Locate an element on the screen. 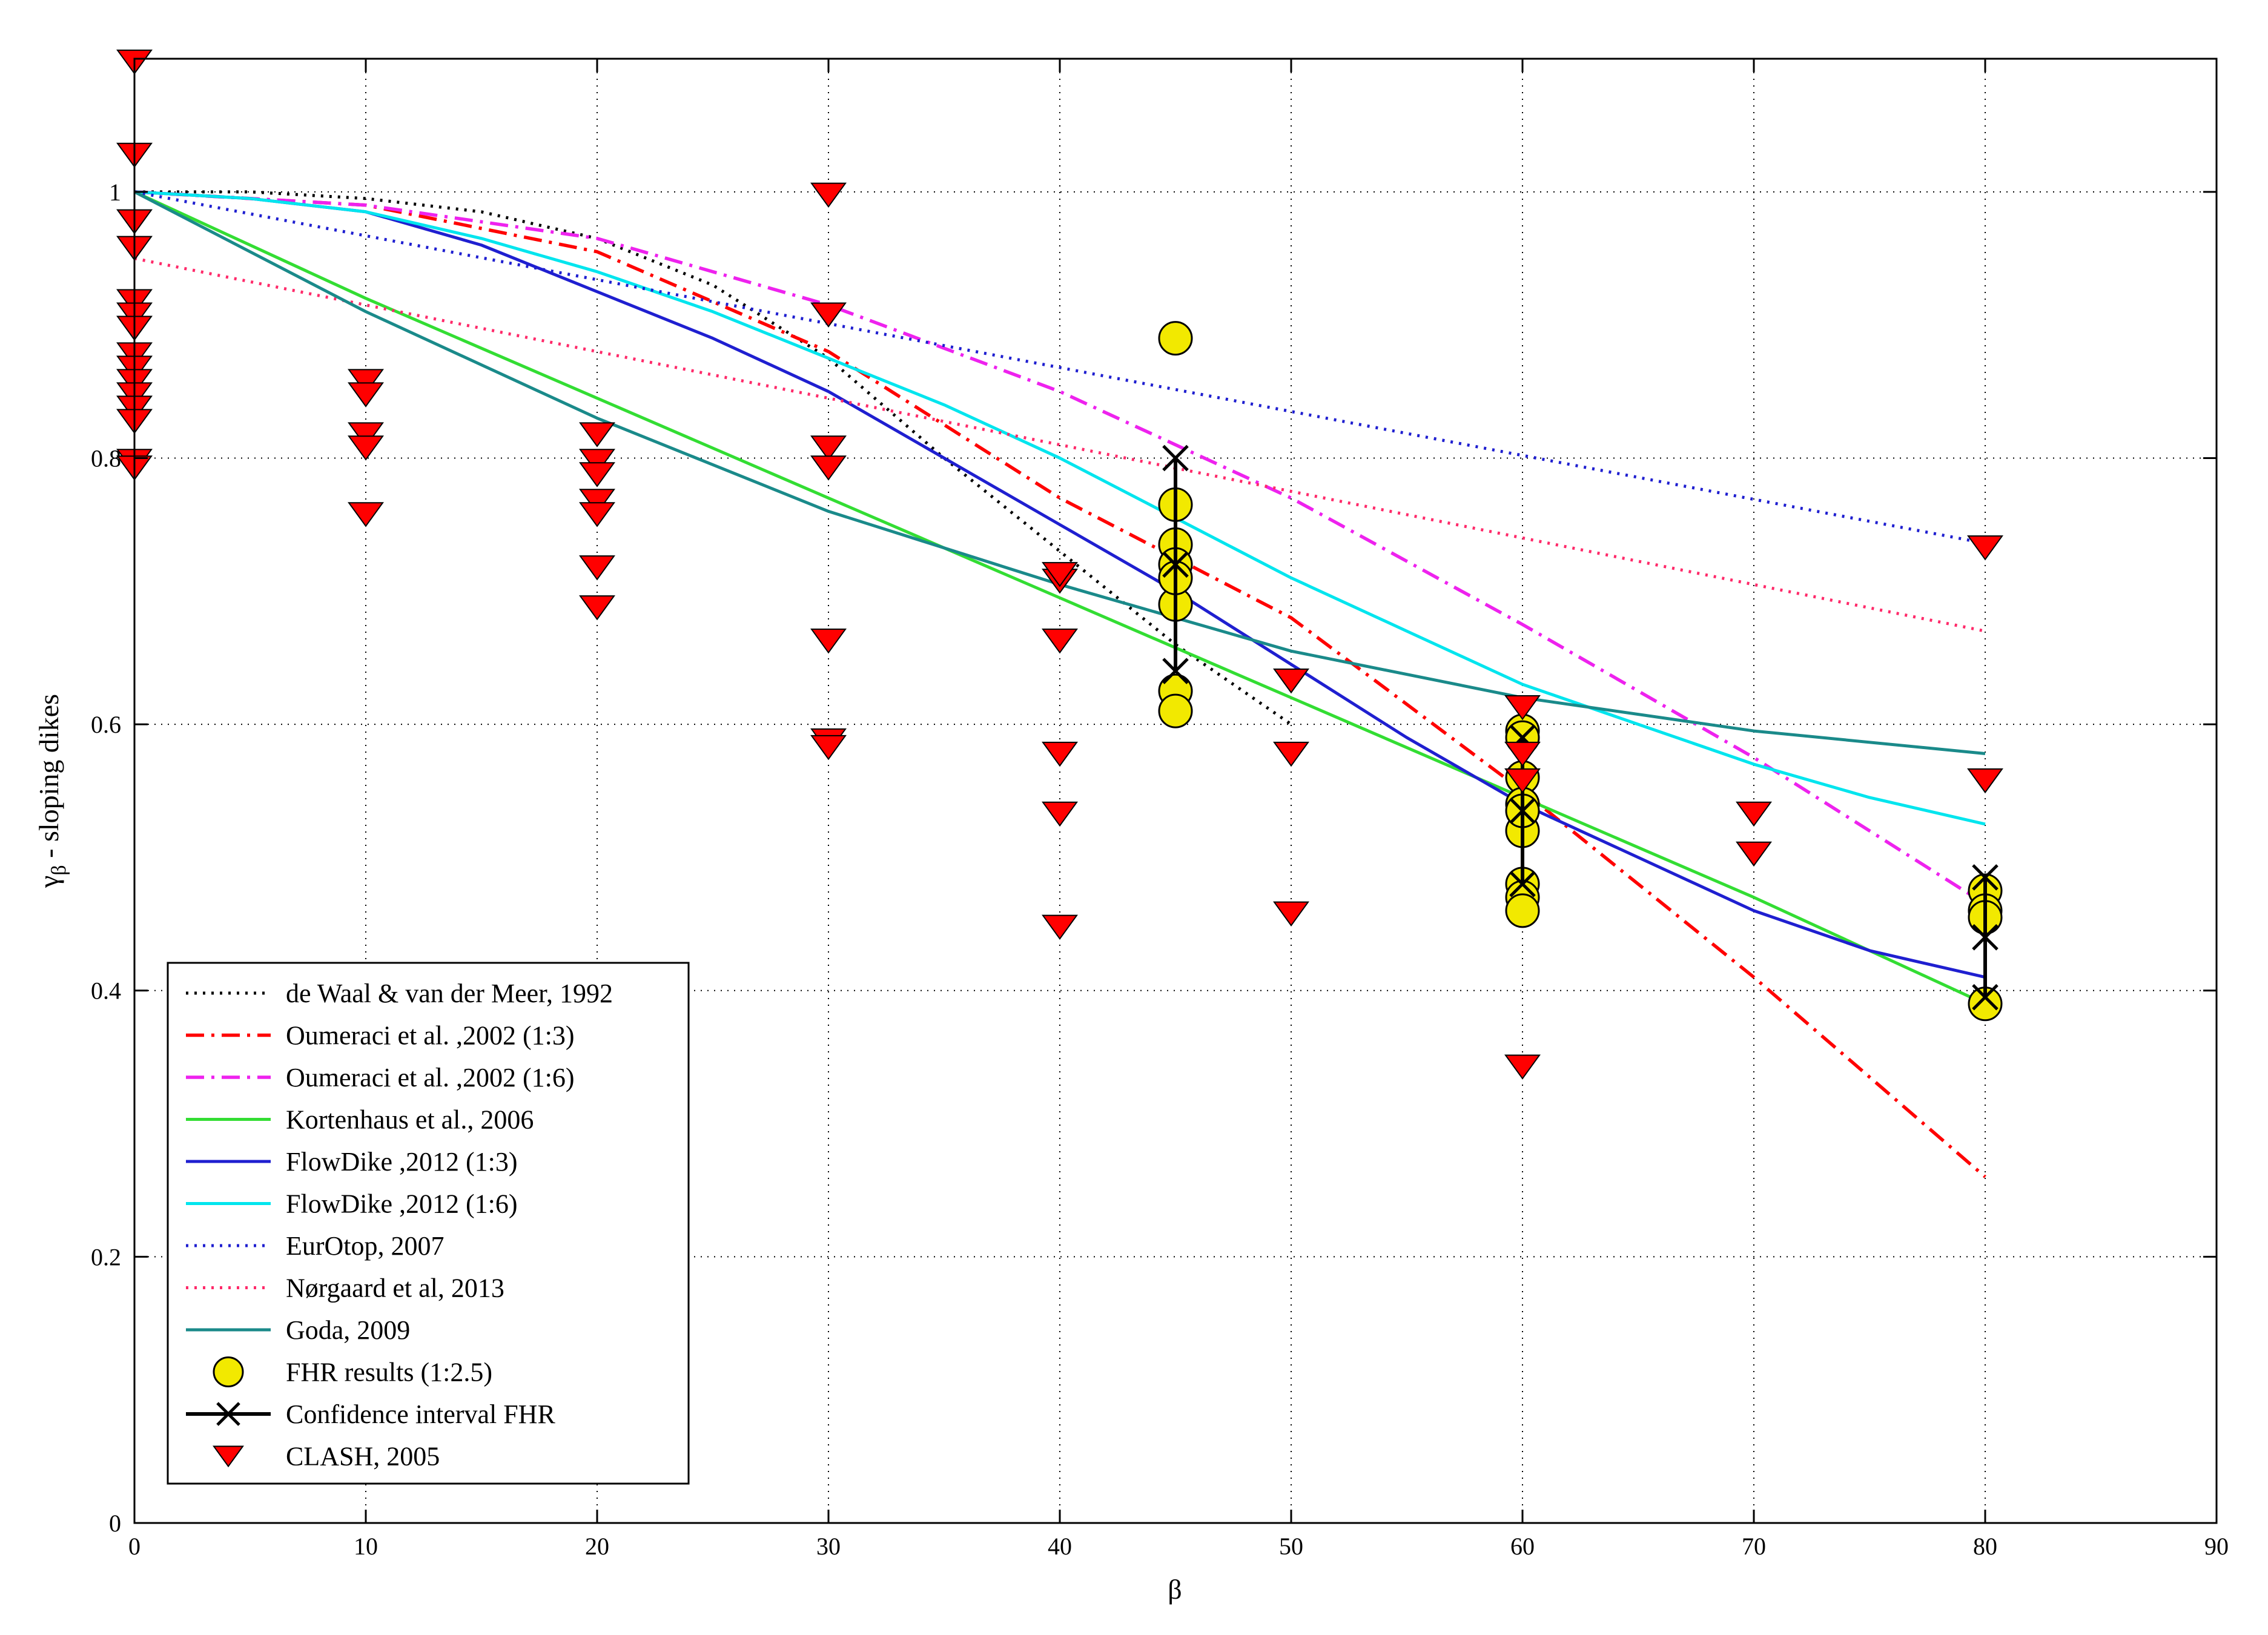 The image size is (2268, 1635). legend-label: Oumeraci et al. ,2002 (1:3) is located at coordinates (431, 1036).